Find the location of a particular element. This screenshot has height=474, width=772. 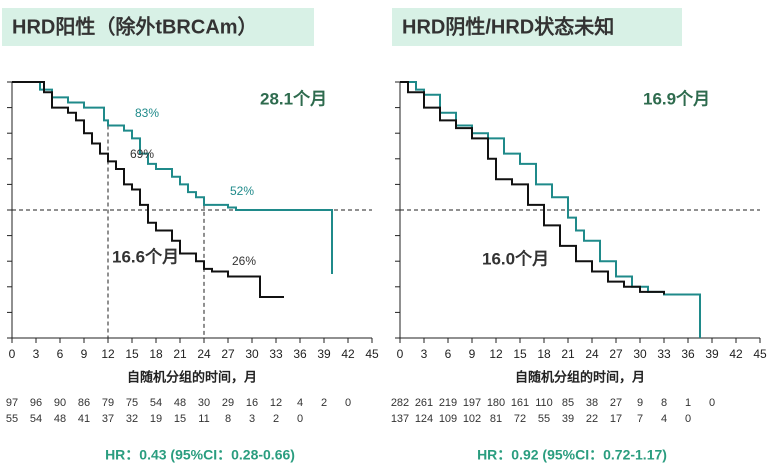

chart-title: HRD阳性（除外tBRCAm） is located at coordinates (135, 26).